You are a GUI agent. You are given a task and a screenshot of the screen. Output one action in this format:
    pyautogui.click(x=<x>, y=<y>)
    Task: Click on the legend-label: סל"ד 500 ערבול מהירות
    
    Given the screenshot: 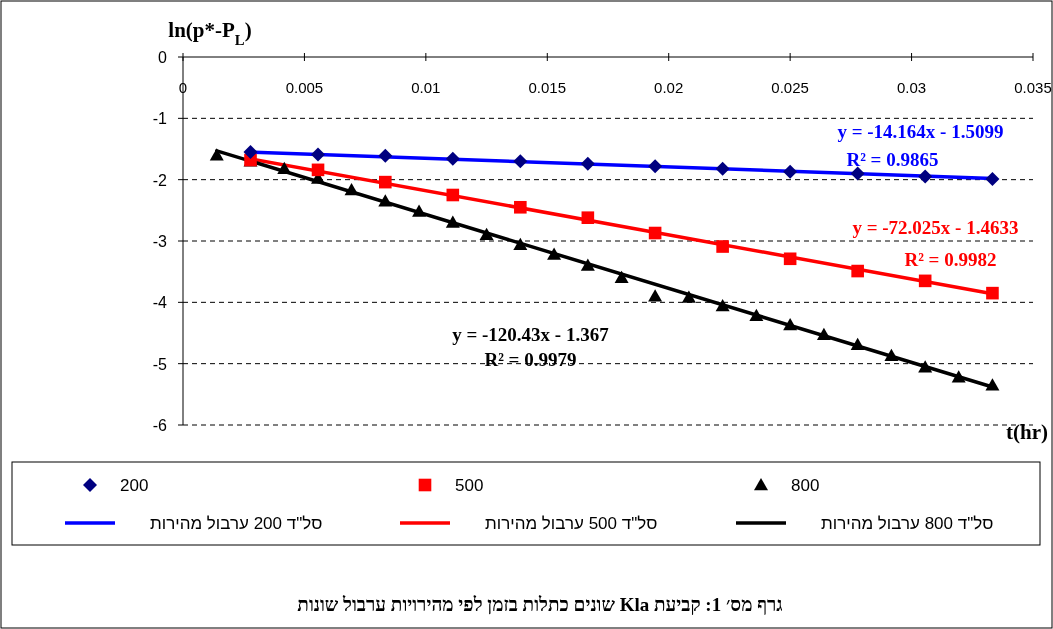 What is the action you would take?
    pyautogui.click(x=571, y=523)
    